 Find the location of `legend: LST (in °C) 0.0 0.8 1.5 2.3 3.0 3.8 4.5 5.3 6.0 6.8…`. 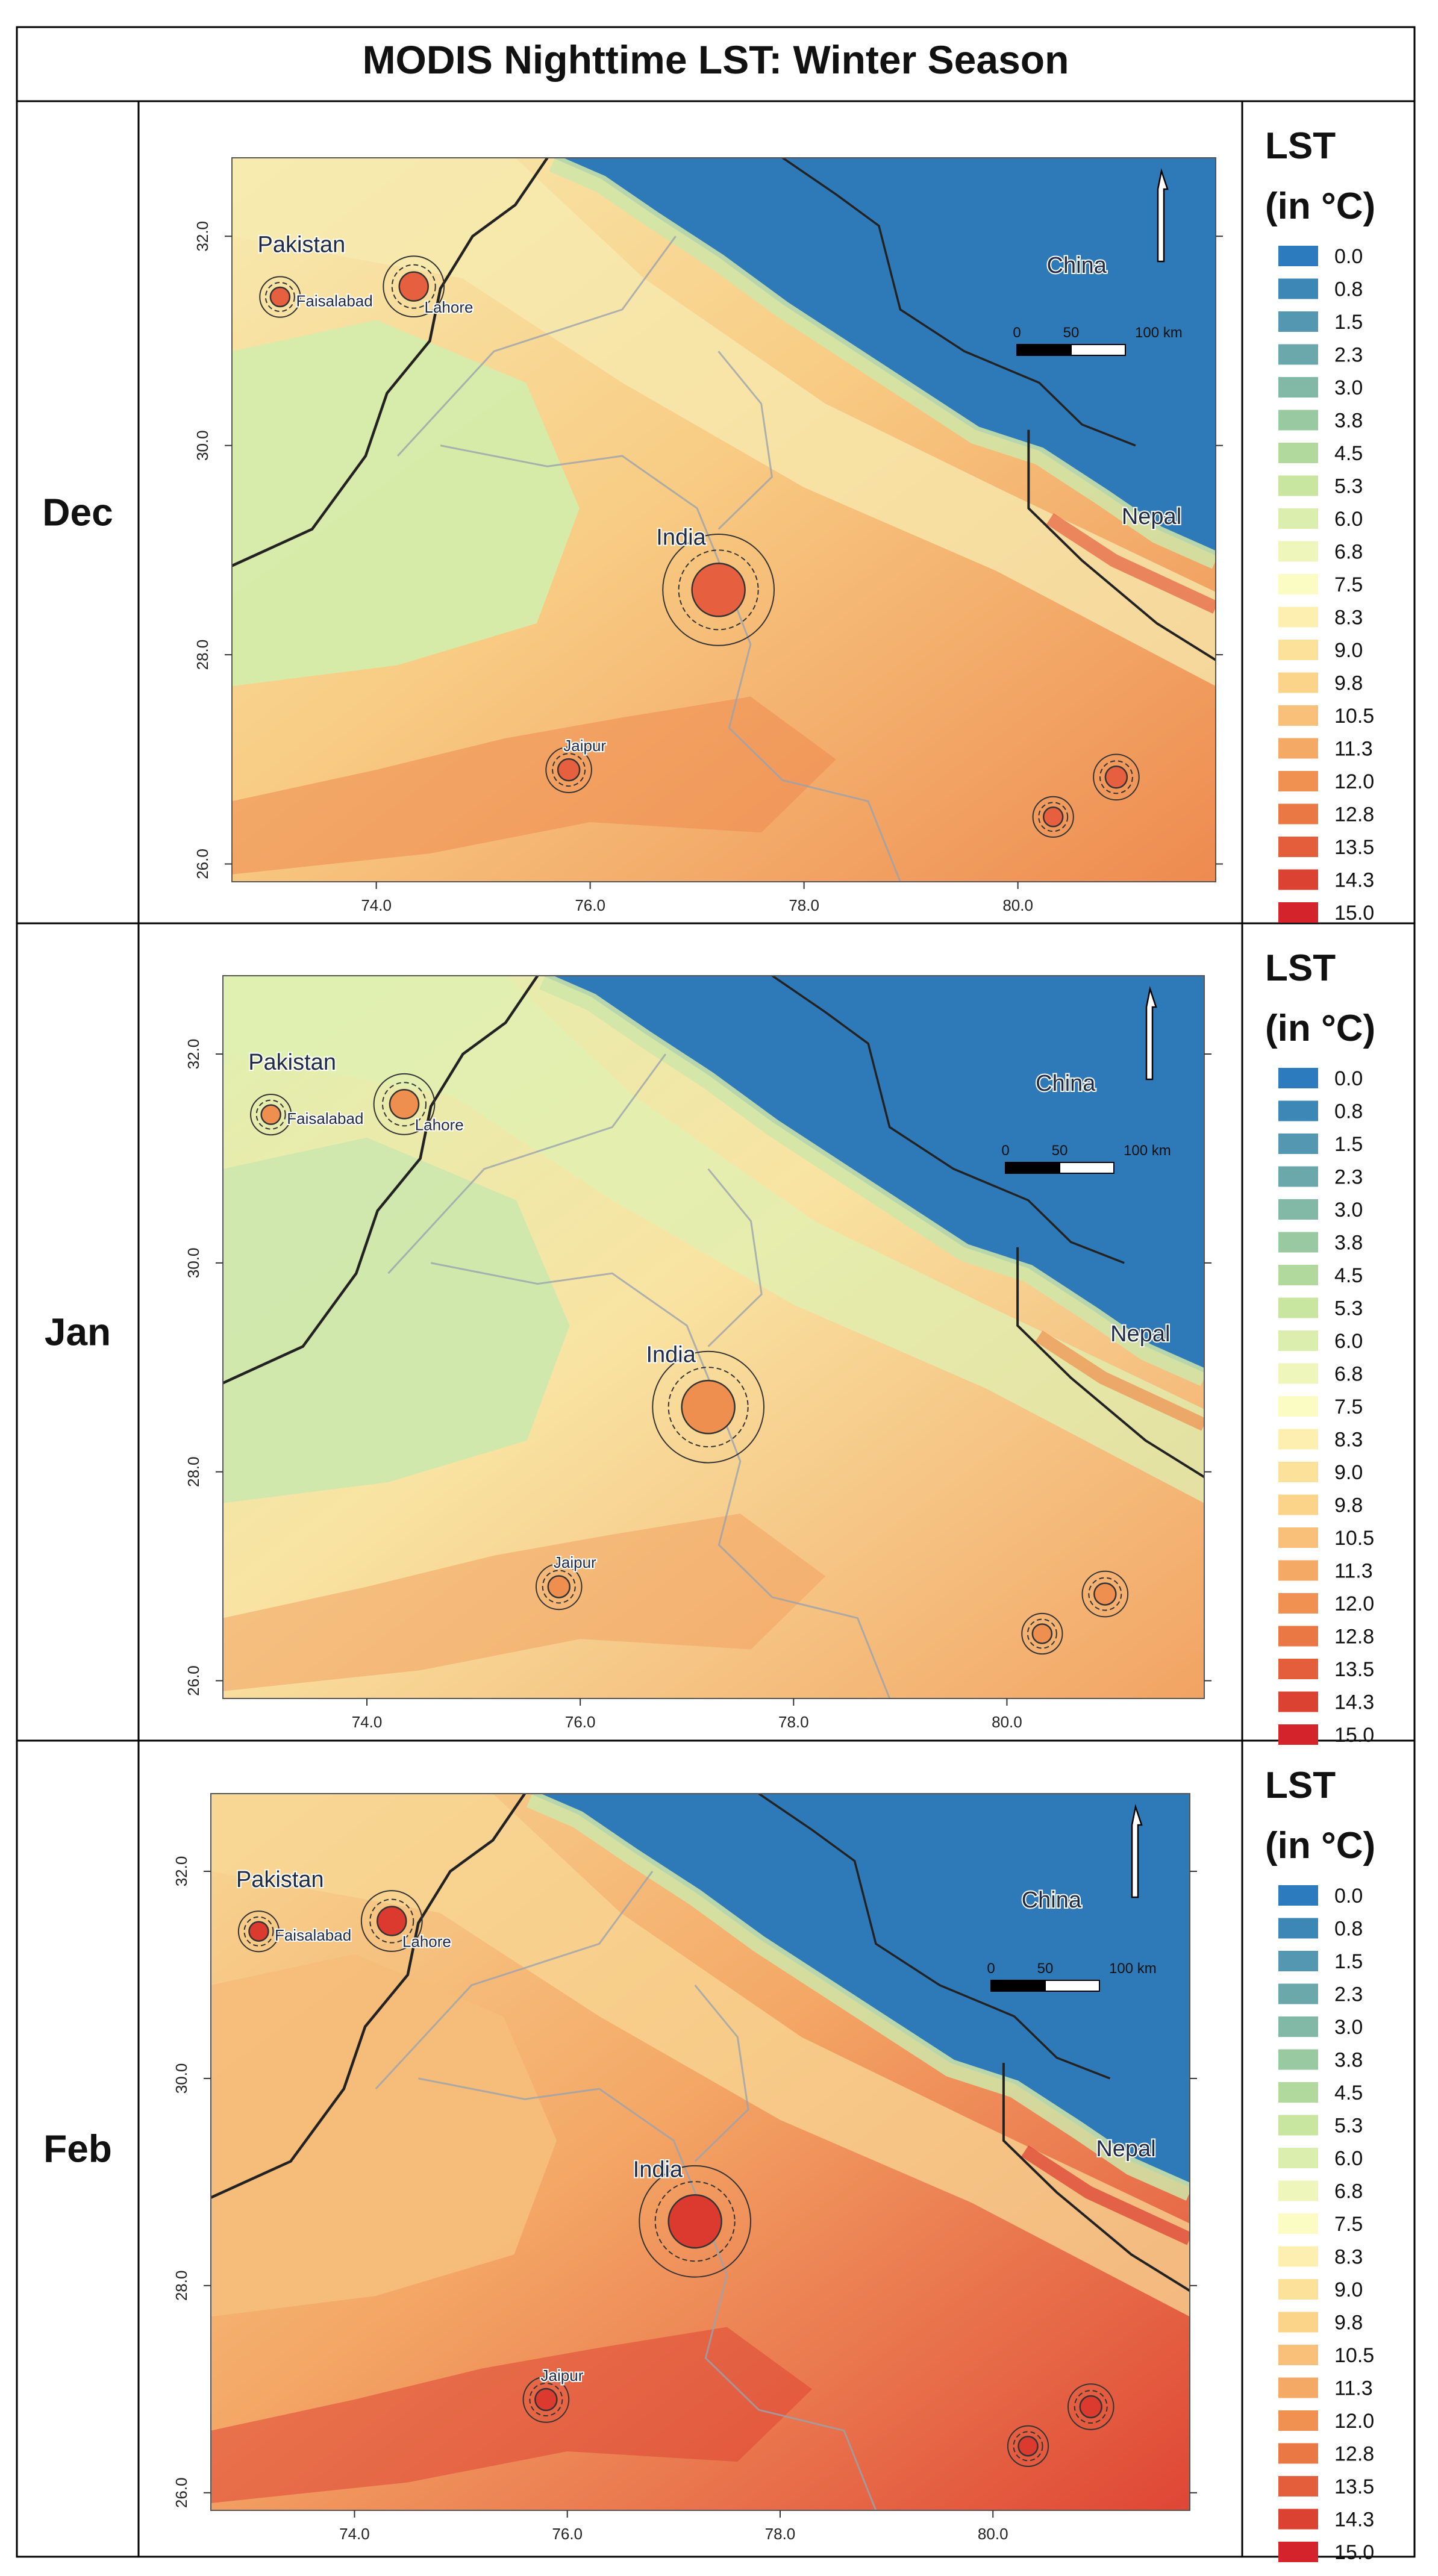

legend: LST (in °C) 0.0 0.8 1.5 2.3 3.0 3.8 4.5 5.3 6.0 6.8… is located at coordinates (1320, 1347).